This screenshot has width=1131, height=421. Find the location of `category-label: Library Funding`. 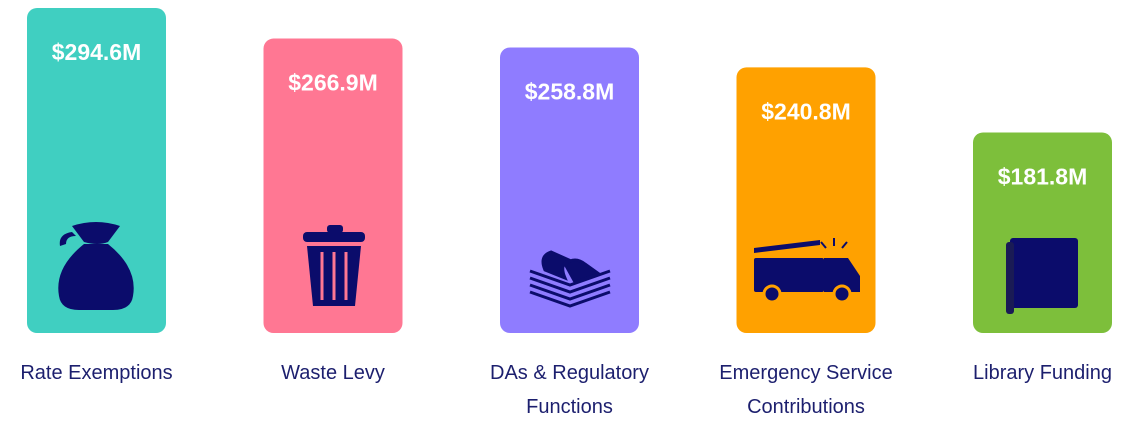

category-label: Library Funding is located at coordinates (1042, 373).